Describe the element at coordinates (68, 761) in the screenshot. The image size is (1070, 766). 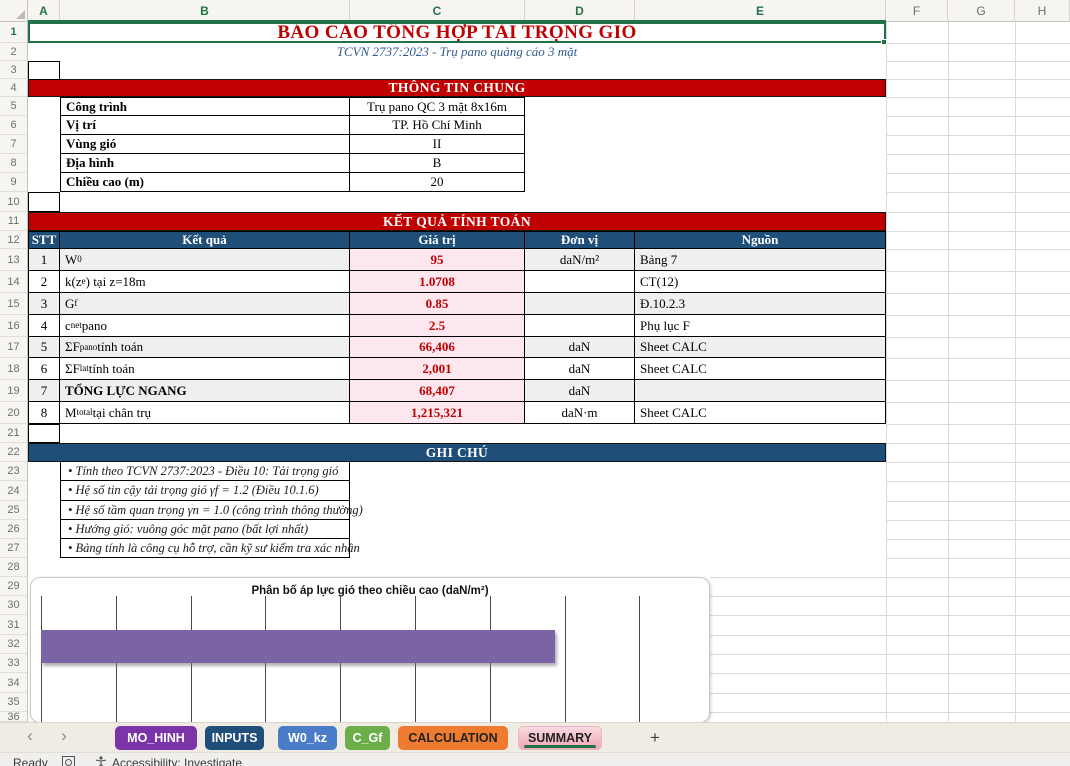
I see `macro-record-icon` at that location.